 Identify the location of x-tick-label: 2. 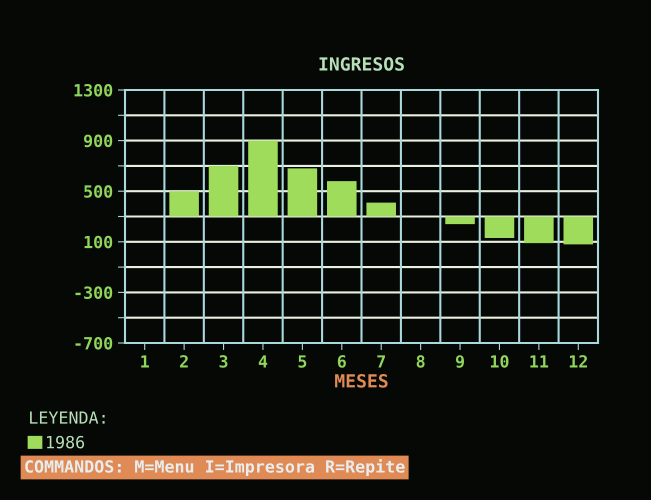
(184, 361).